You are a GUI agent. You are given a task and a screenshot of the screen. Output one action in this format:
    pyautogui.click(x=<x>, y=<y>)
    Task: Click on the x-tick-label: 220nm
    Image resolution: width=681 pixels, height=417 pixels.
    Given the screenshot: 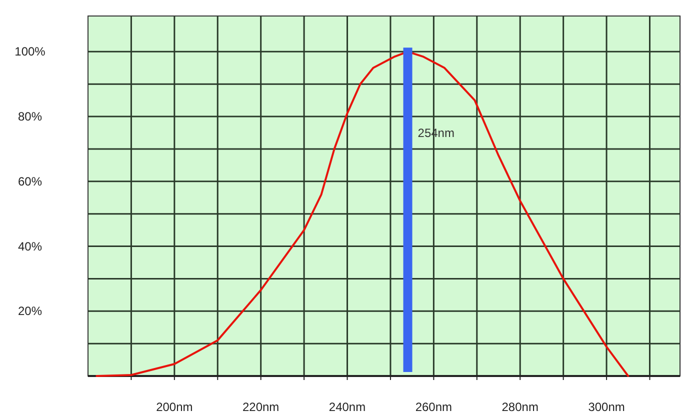 What is the action you would take?
    pyautogui.click(x=261, y=407)
    